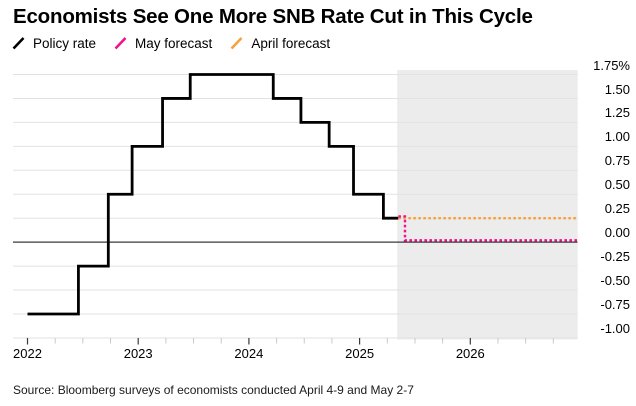  Describe the element at coordinates (19, 43) in the screenshot. I see `policy-rate-slash-icon` at that location.